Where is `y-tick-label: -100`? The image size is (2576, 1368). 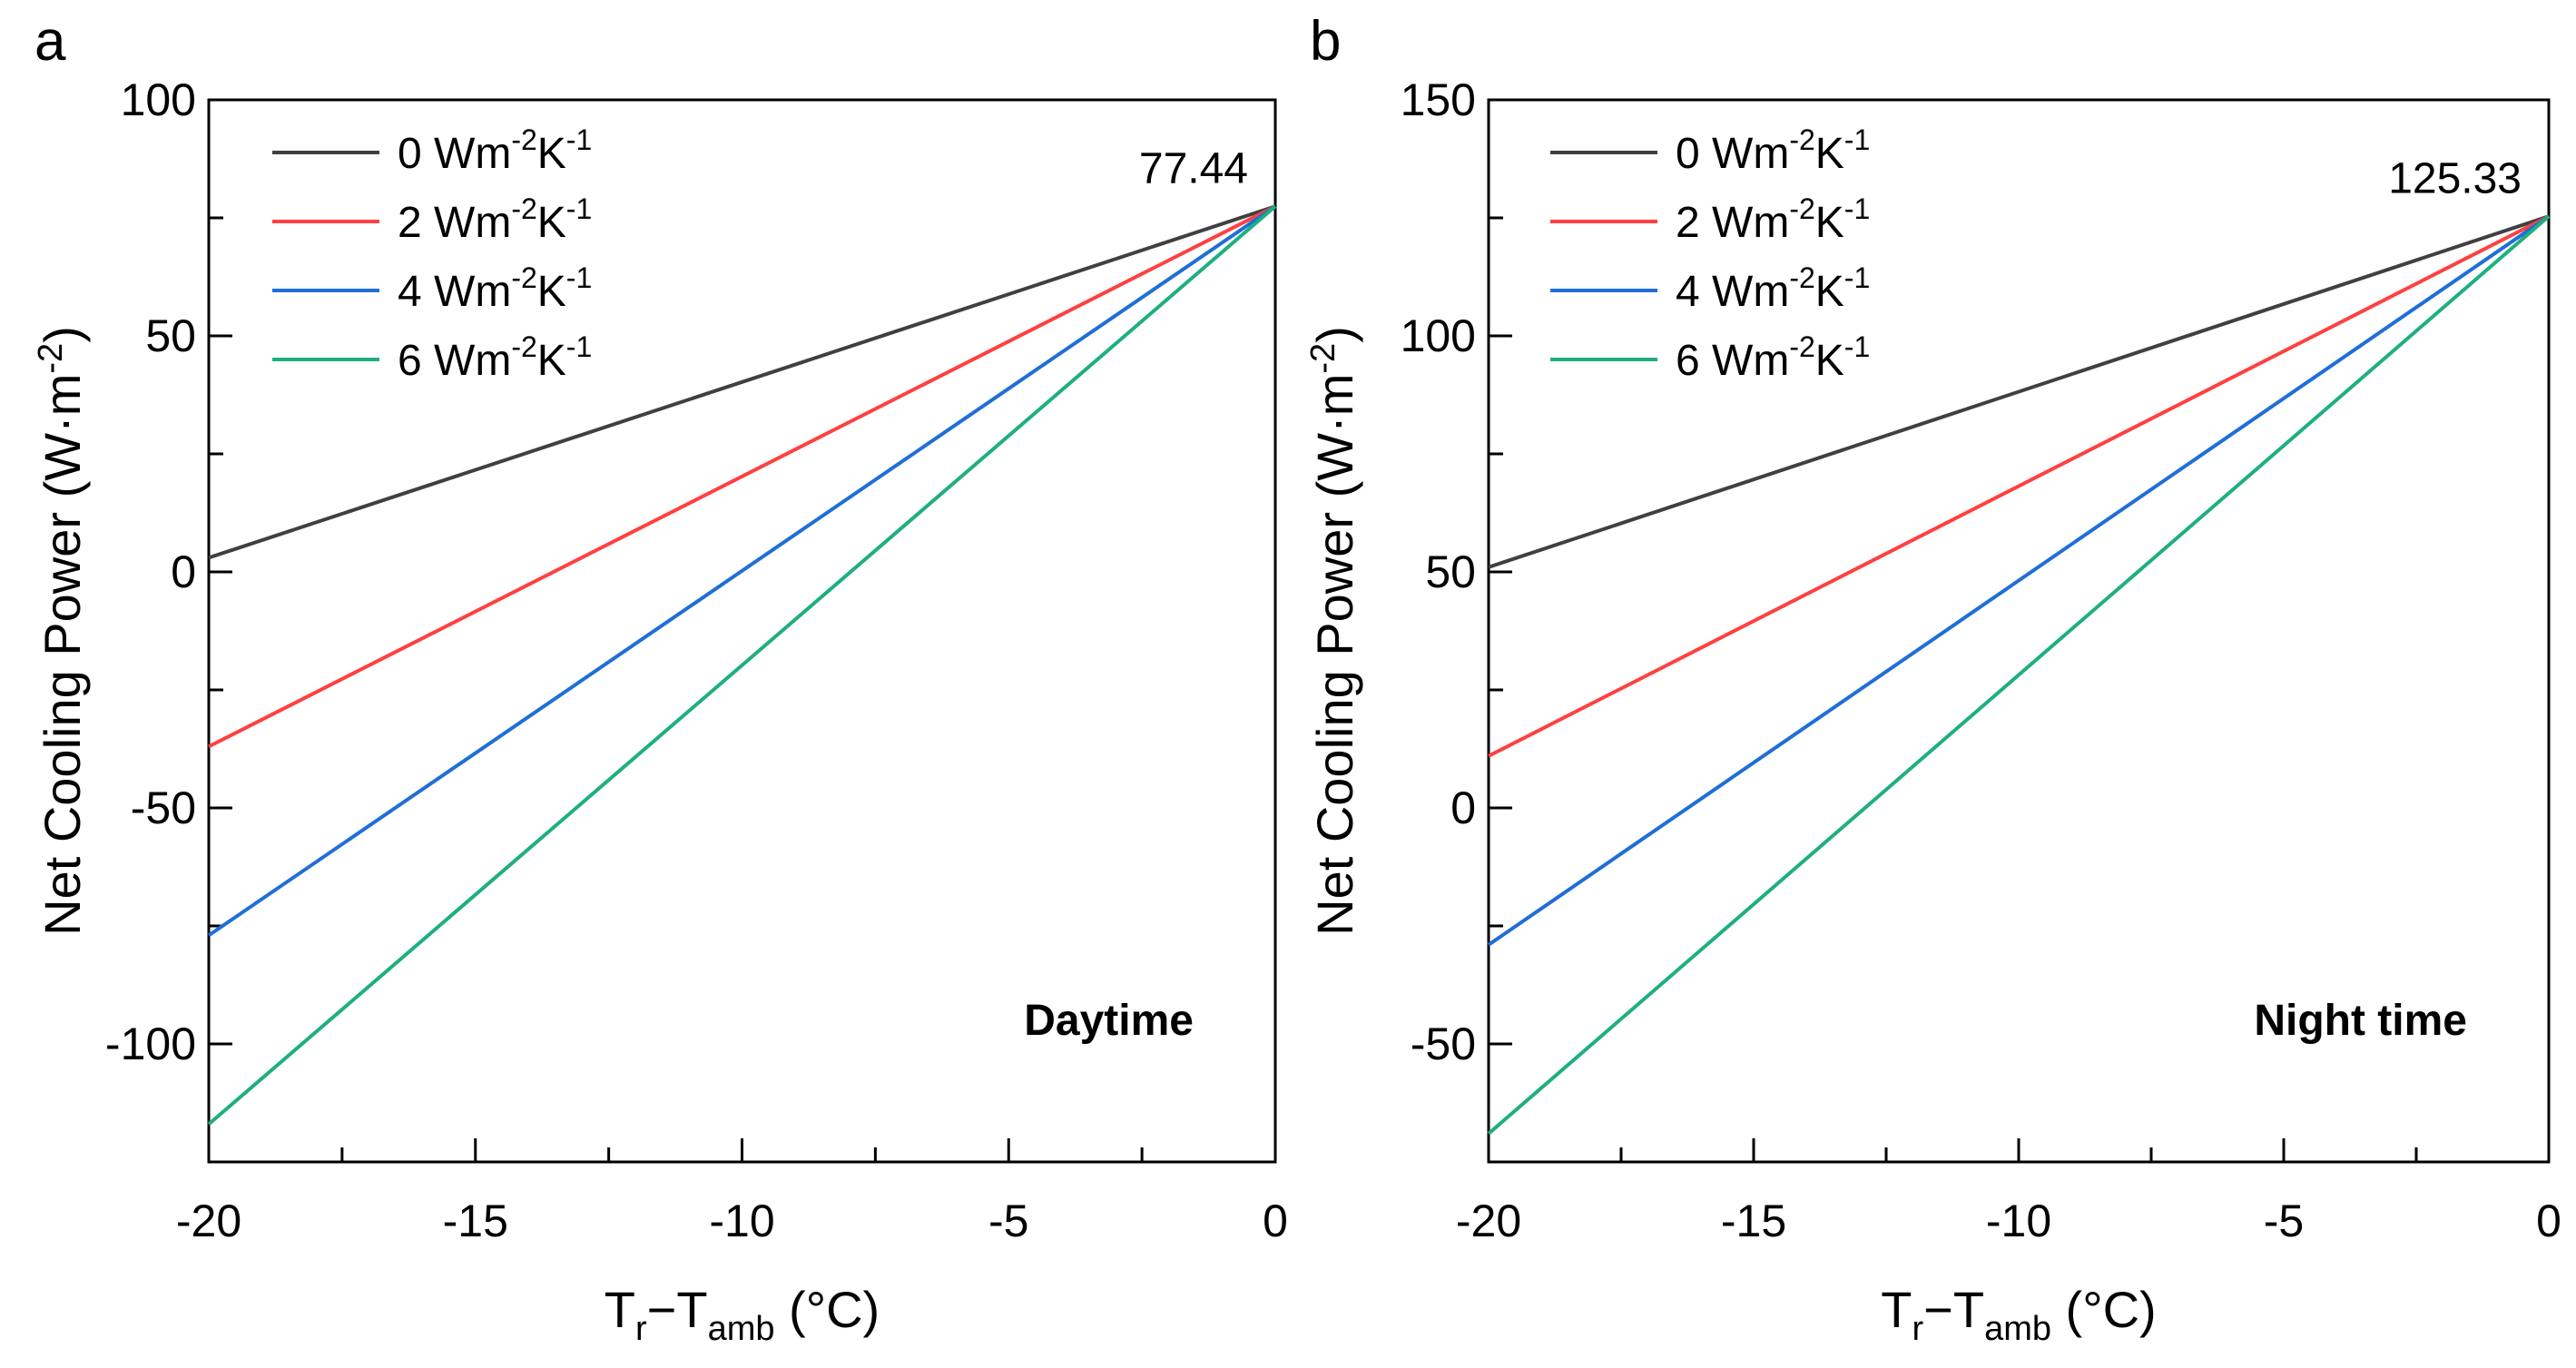 y-tick-label: -100 is located at coordinates (150, 1044).